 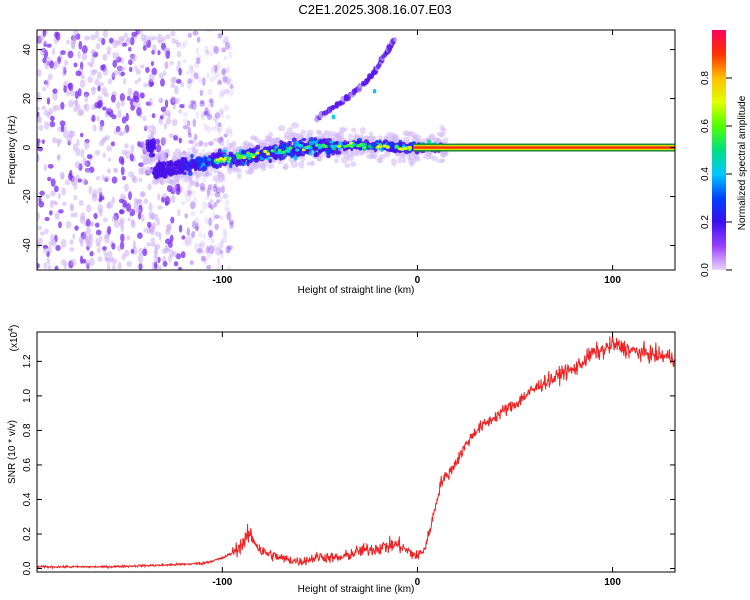 I want to click on rising-branch-mark, so click(x=360, y=87).